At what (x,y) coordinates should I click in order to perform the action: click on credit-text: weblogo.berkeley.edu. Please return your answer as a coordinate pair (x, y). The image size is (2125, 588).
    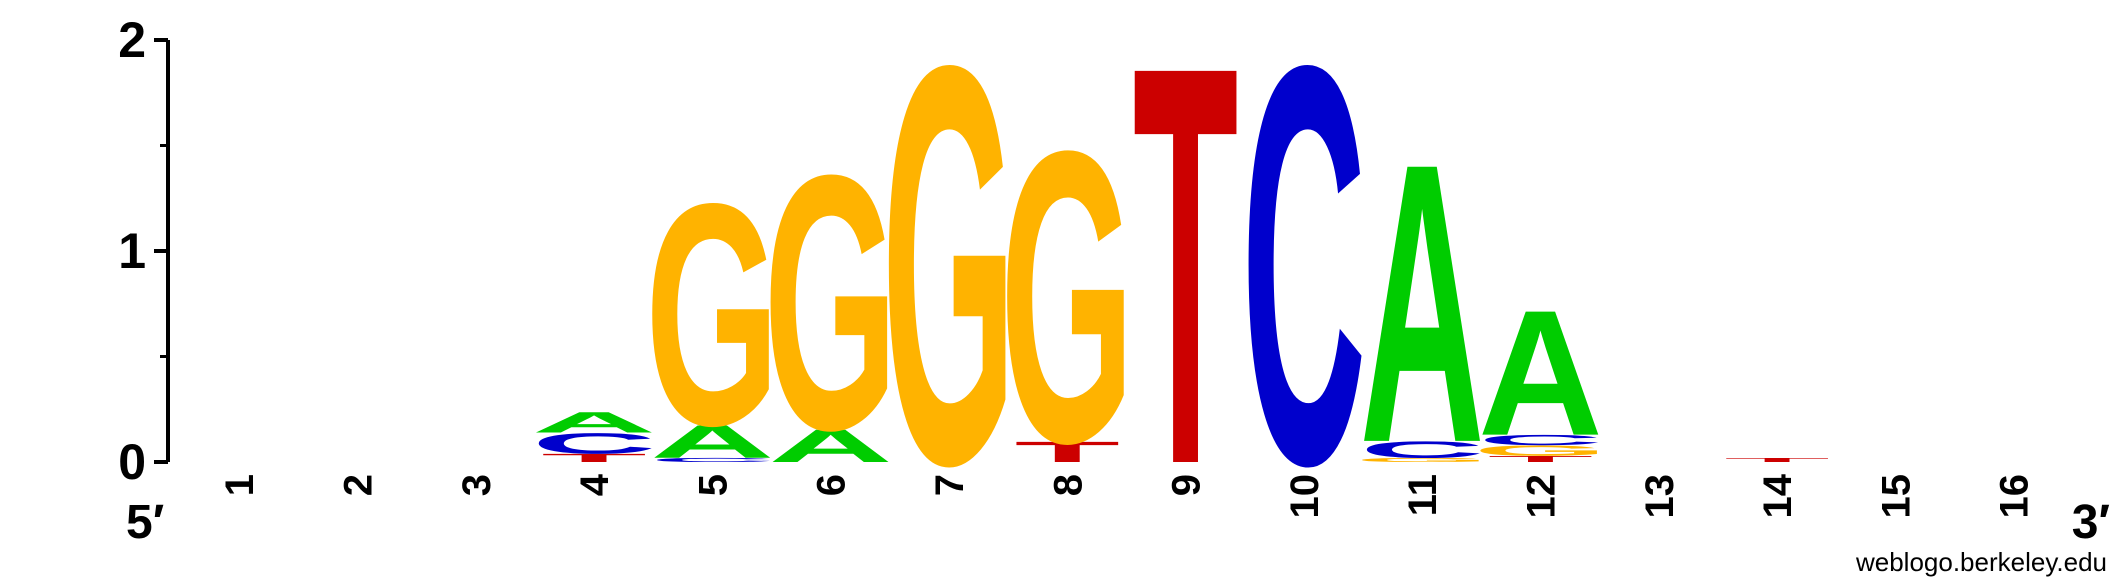
    Looking at the image, I should click on (1981, 562).